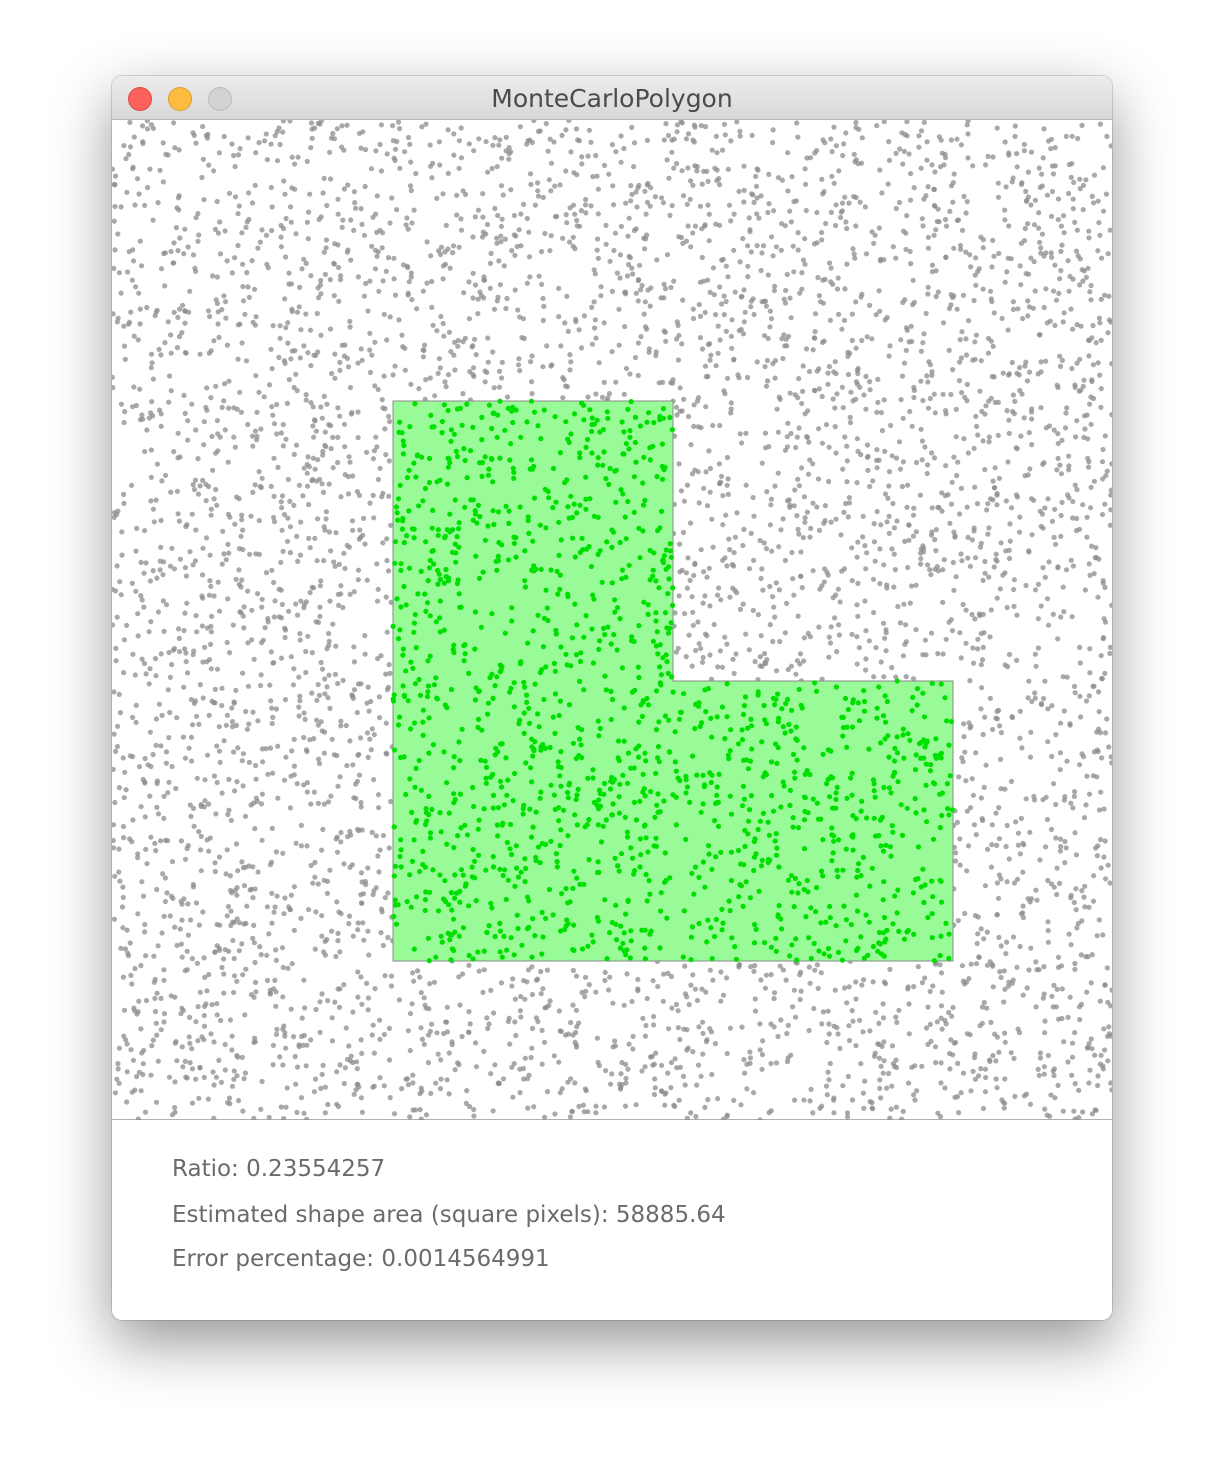 This screenshot has height=1468, width=1224. What do you see at coordinates (220, 99) in the screenshot?
I see `zoom-window-button` at bounding box center [220, 99].